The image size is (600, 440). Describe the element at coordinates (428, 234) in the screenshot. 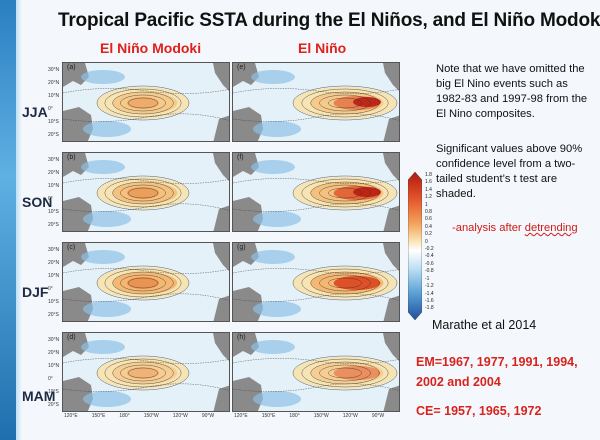

I see `colorbar-tick: 0.2` at that location.